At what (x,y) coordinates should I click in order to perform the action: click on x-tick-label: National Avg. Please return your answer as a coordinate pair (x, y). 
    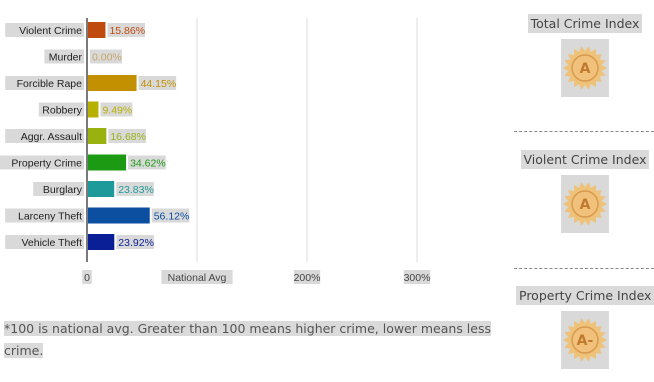
    Looking at the image, I should click on (197, 277).